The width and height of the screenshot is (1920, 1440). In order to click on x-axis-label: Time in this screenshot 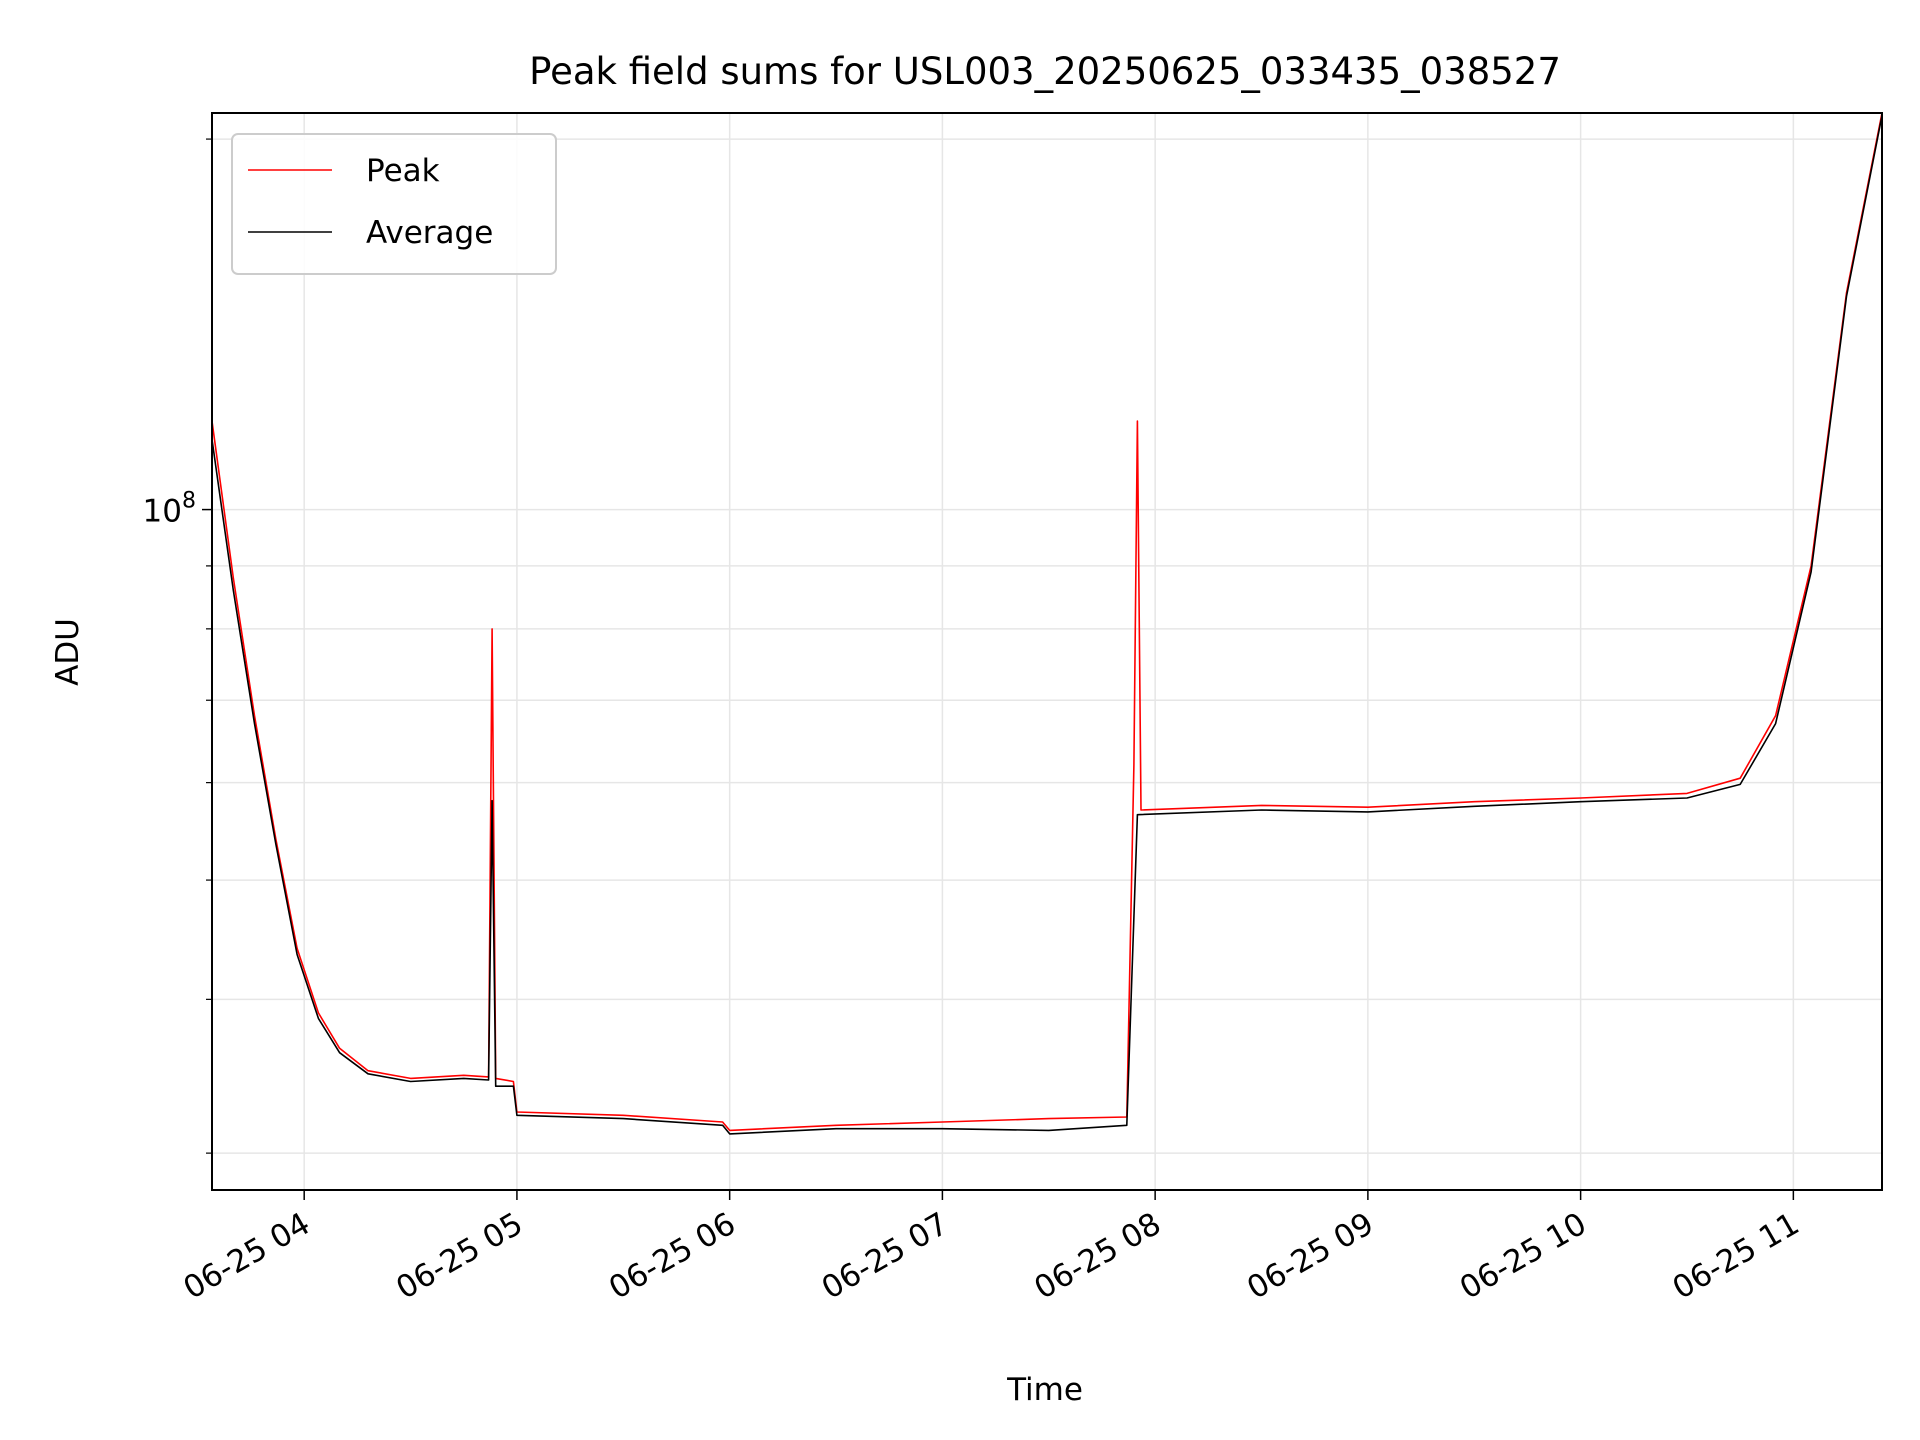, I will do `click(1044, 1390)`.